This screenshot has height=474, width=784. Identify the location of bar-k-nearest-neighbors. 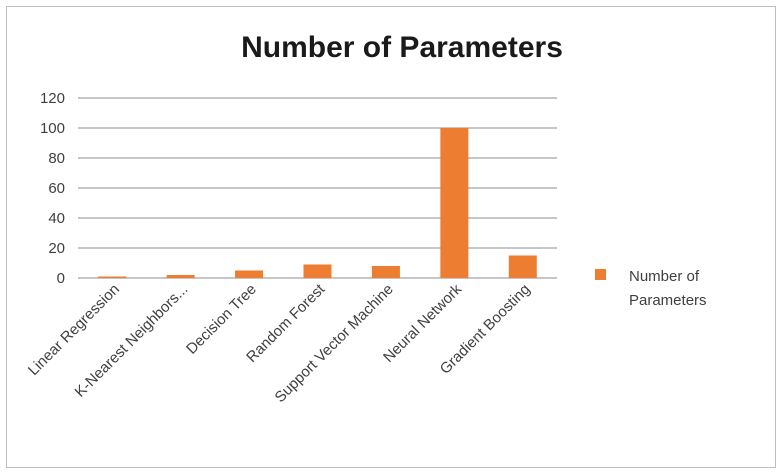
(180, 276).